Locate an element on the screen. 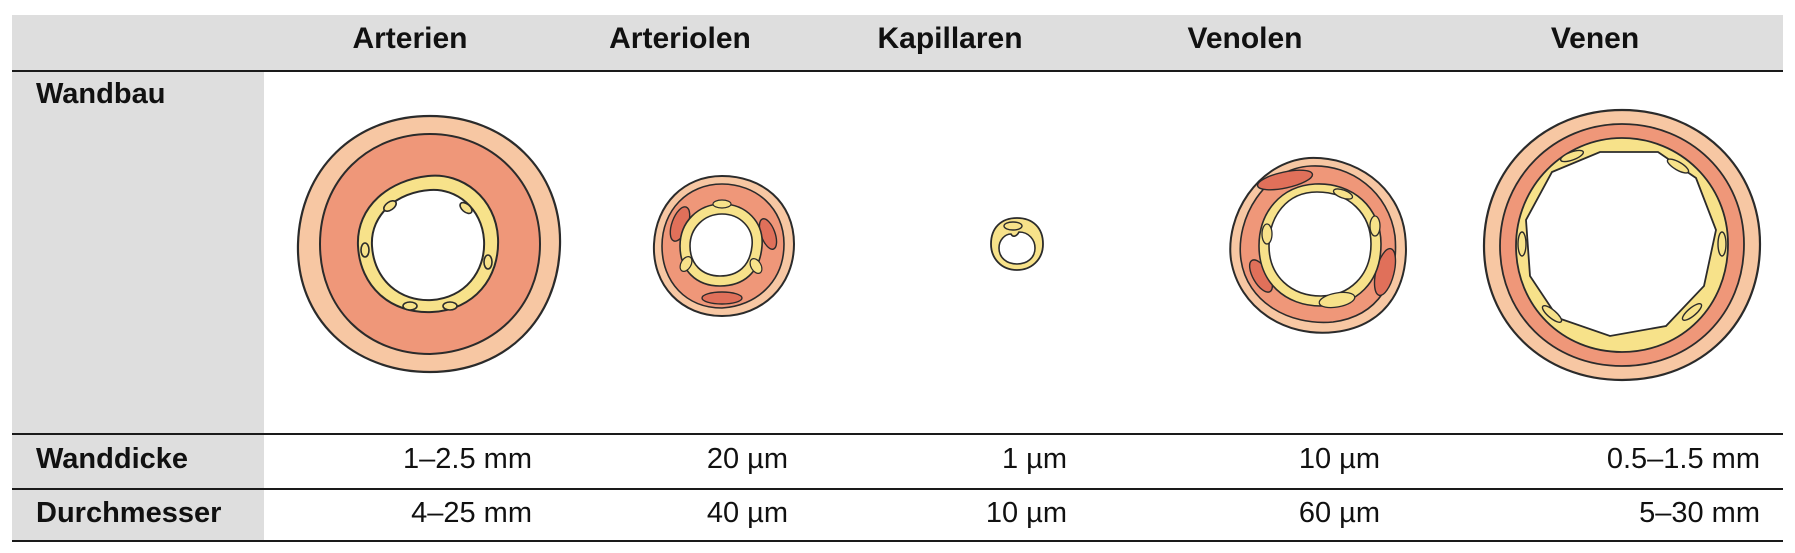 This screenshot has width=1795, height=553. vein-lumen is located at coordinates (1621, 244).